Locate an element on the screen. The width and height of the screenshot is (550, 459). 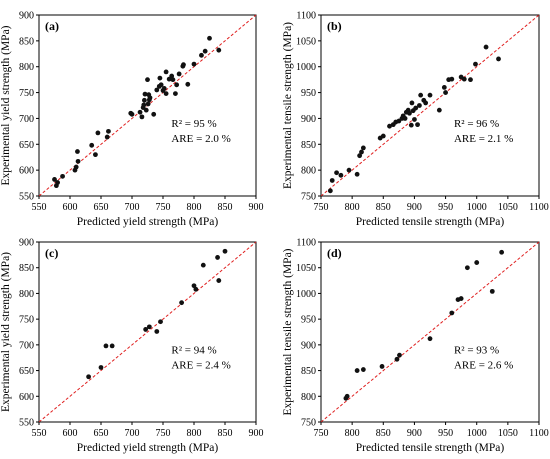
y-tick-label: 1050 is located at coordinates (306, 41).